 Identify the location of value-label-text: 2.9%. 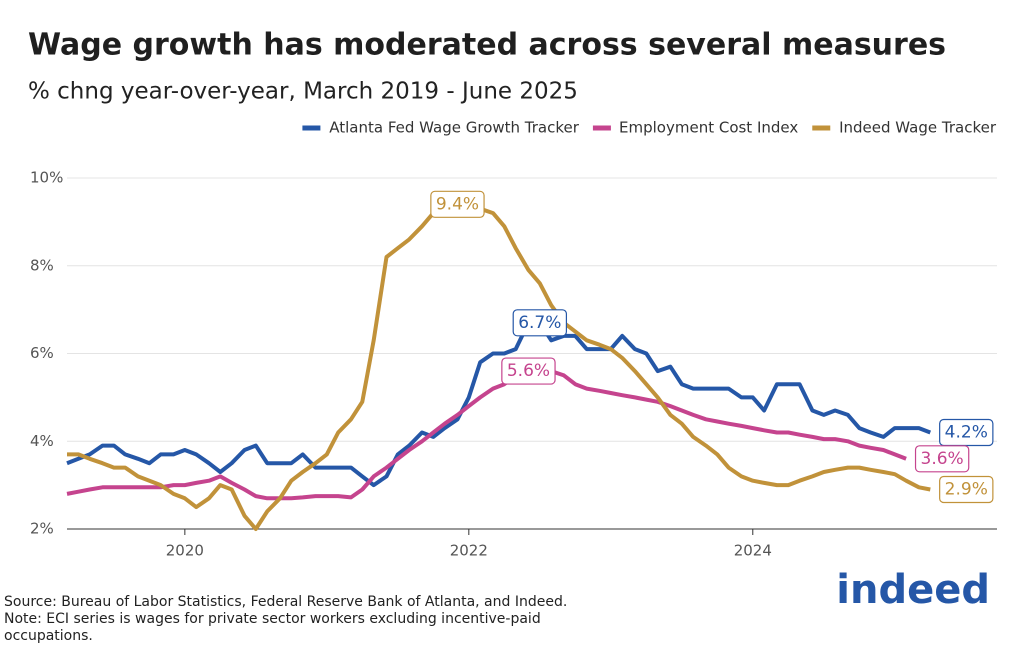
(966, 490).